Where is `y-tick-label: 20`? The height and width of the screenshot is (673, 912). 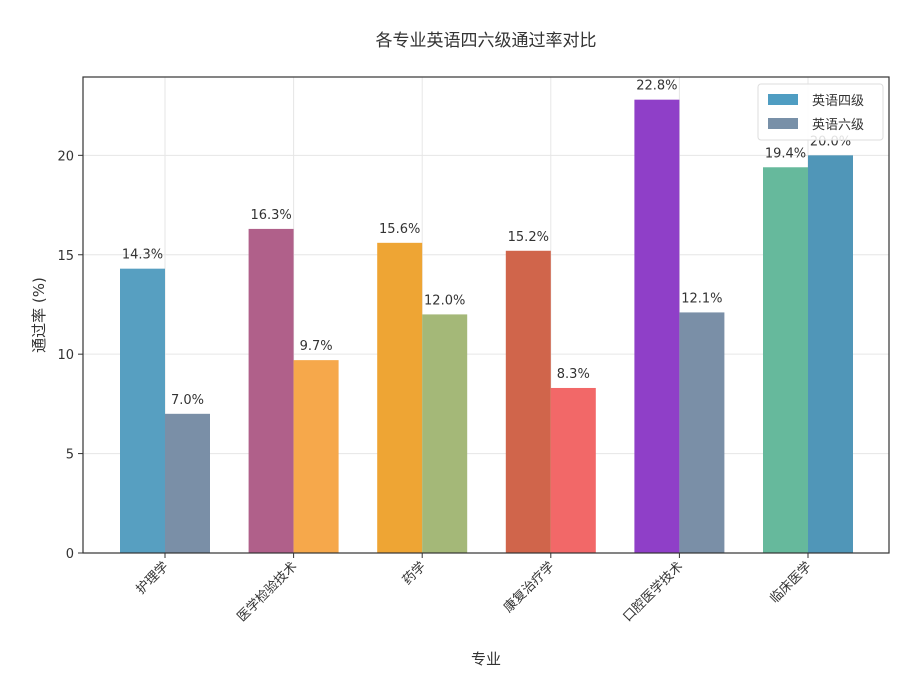 y-tick-label: 20 is located at coordinates (65, 156).